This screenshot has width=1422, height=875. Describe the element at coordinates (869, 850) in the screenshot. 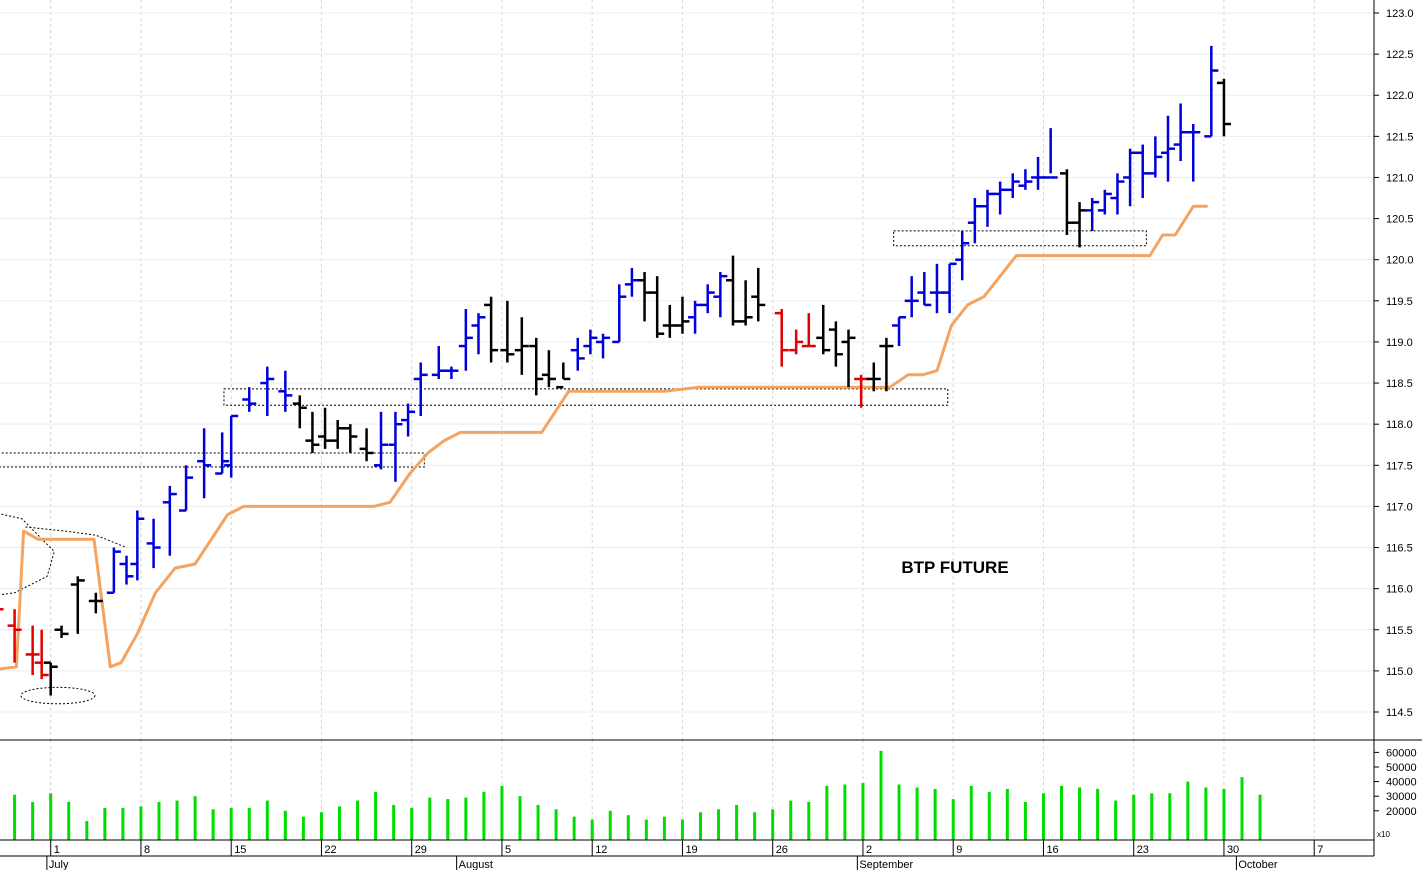

I see `date-tick-label: 2` at that location.